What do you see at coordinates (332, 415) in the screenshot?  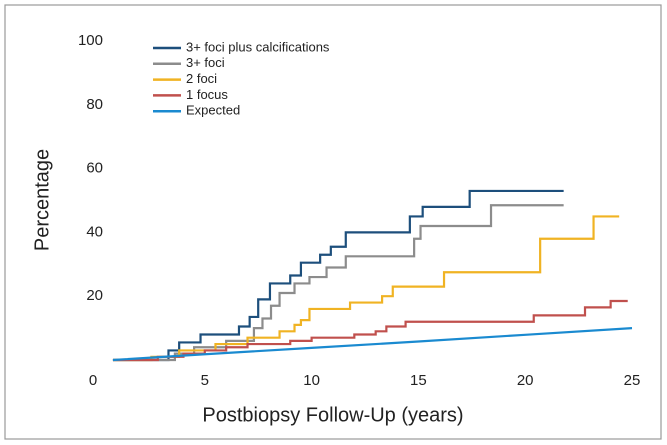 I see `x-axis-label: Postbiopsy Follow-Up (years)` at bounding box center [332, 415].